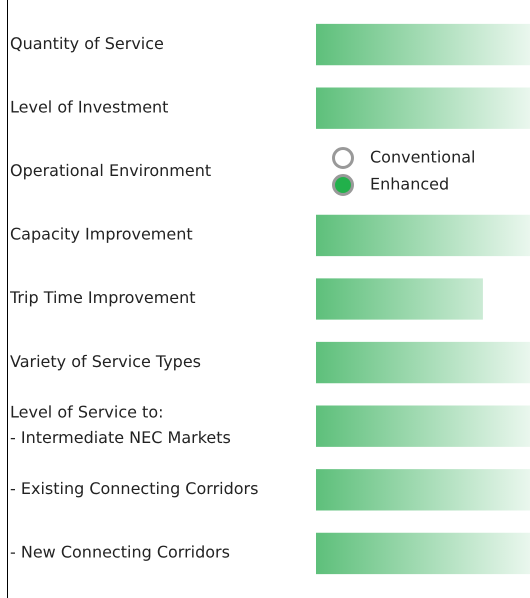  Describe the element at coordinates (410, 184) in the screenshot. I see `annotation: Enhanced` at that location.